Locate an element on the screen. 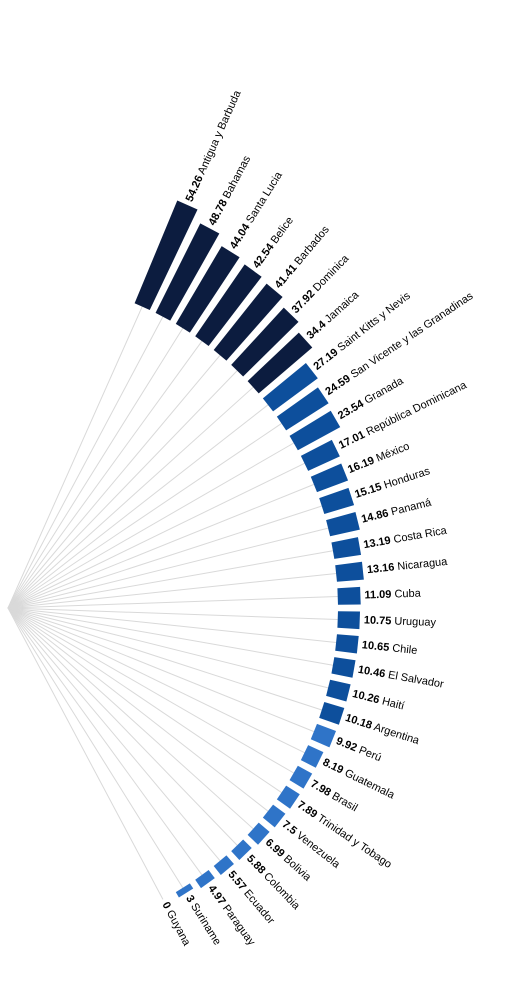 The width and height of the screenshot is (506, 1008). data-label-antigua-y-barbuda: 54.26 is located at coordinates (195, 189).